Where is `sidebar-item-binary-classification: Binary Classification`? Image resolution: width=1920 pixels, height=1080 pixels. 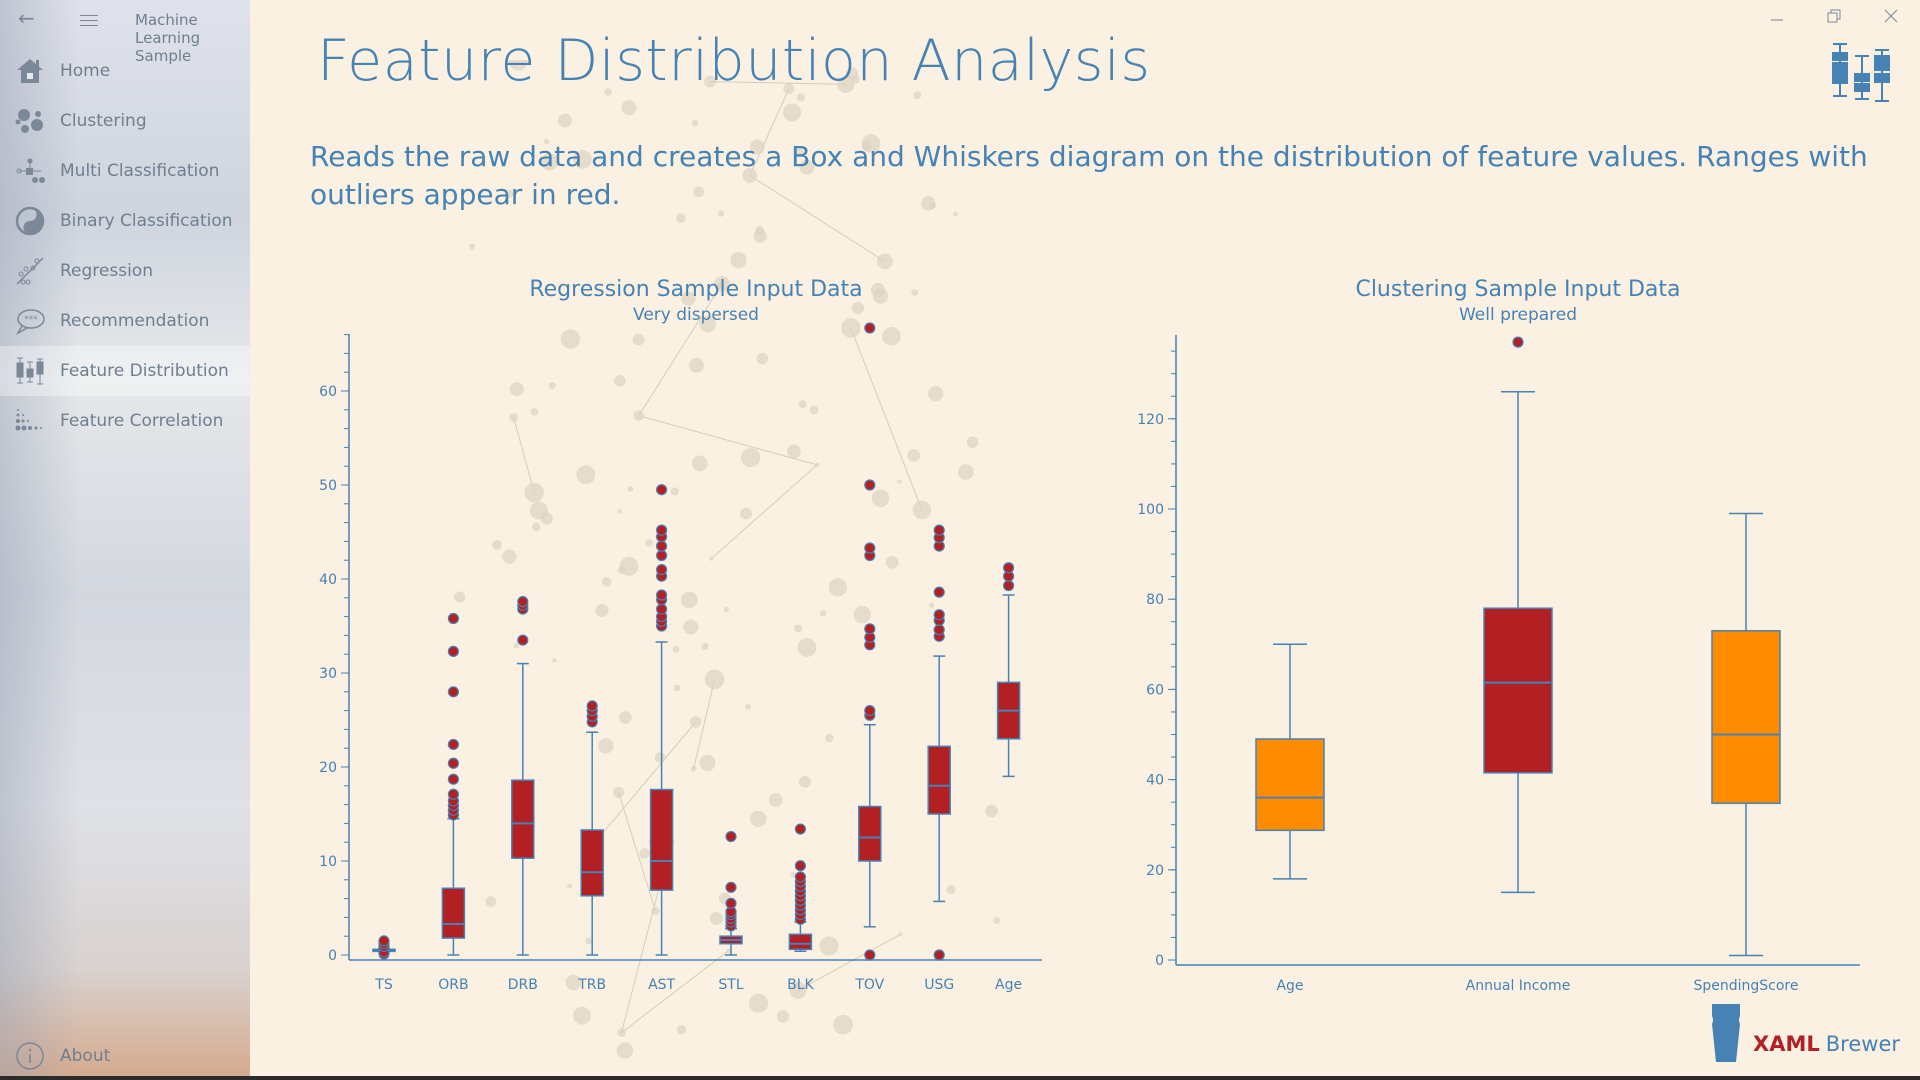 sidebar-item-binary-classification: Binary Classification is located at coordinates (125, 221).